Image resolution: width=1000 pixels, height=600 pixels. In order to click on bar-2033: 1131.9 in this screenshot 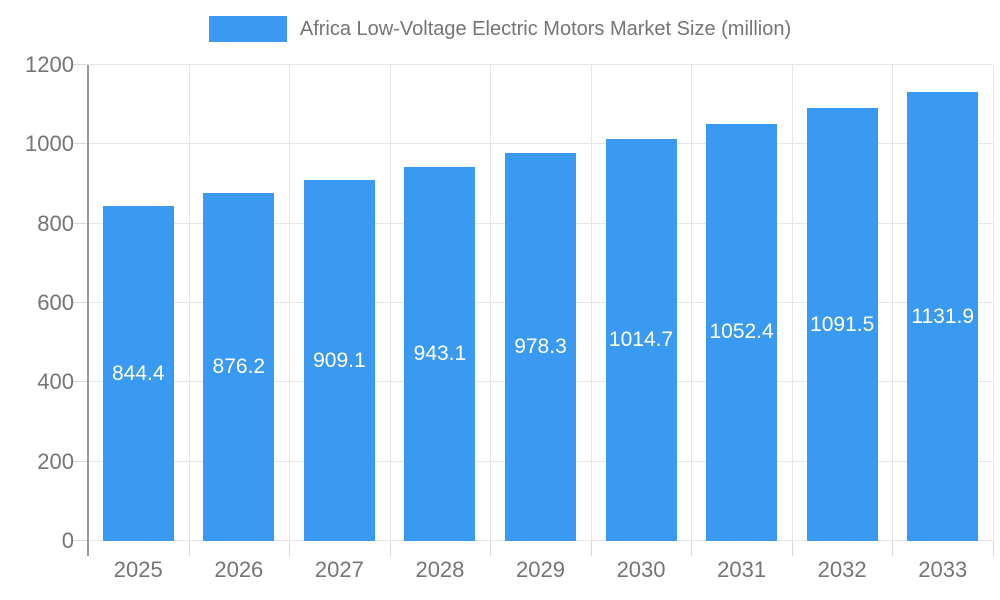, I will do `click(943, 316)`.